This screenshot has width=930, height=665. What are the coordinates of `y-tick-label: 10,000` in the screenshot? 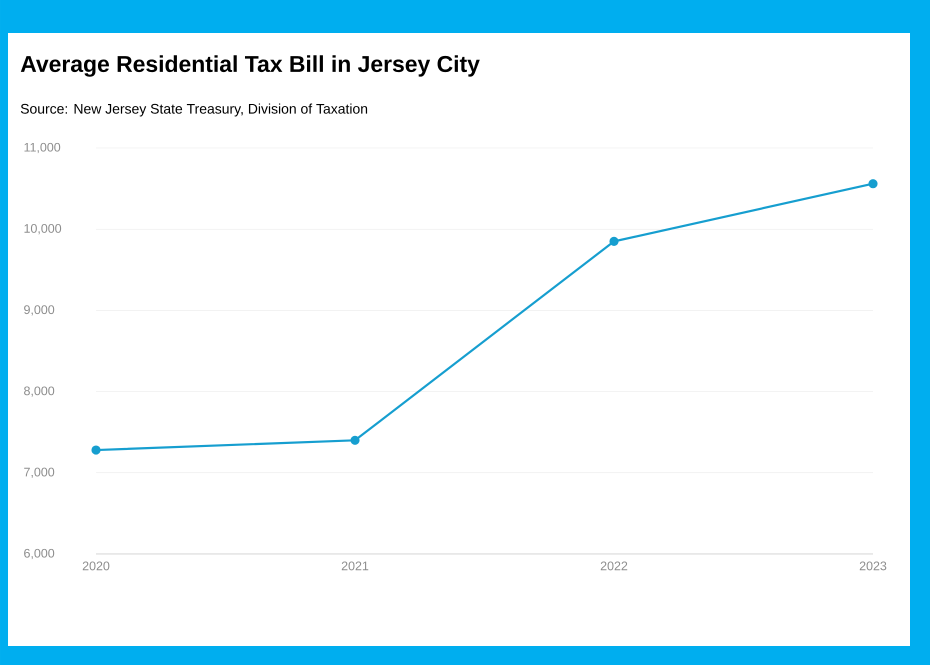 It's located at (43, 229).